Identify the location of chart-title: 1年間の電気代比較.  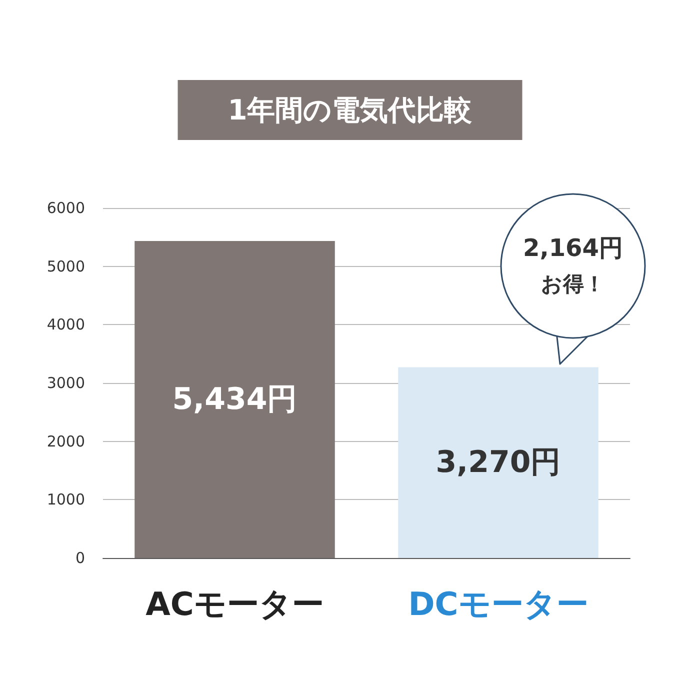
(351, 110).